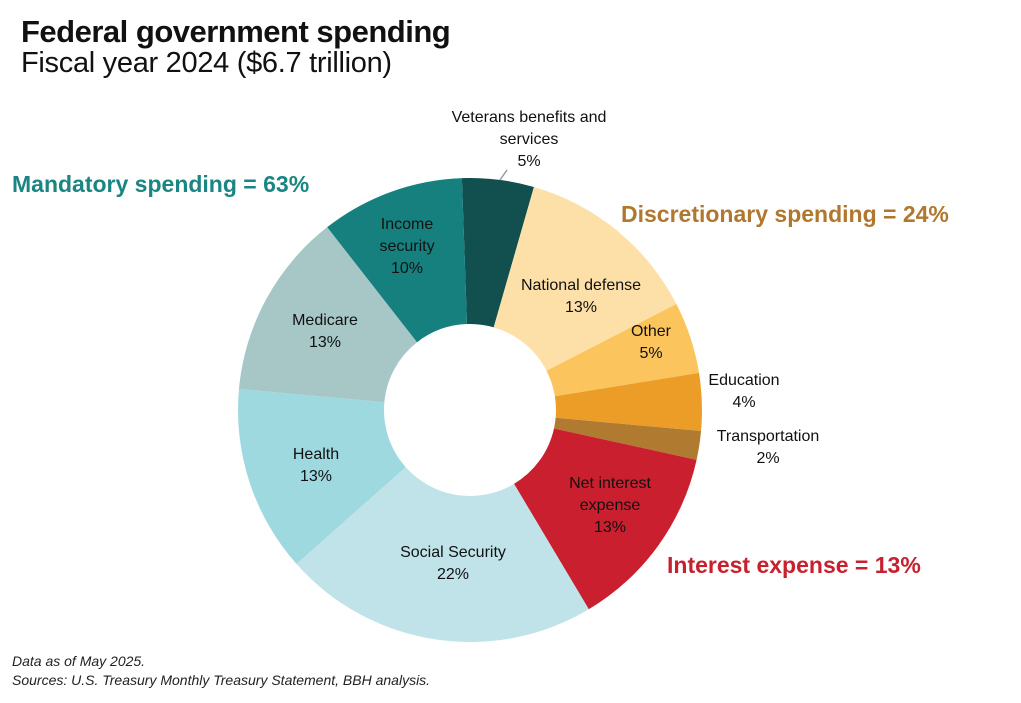 Image resolution: width=1021 pixels, height=703 pixels. Describe the element at coordinates (794, 565) in the screenshot. I see `interest-expense-label: Interest expense = 13%` at that location.